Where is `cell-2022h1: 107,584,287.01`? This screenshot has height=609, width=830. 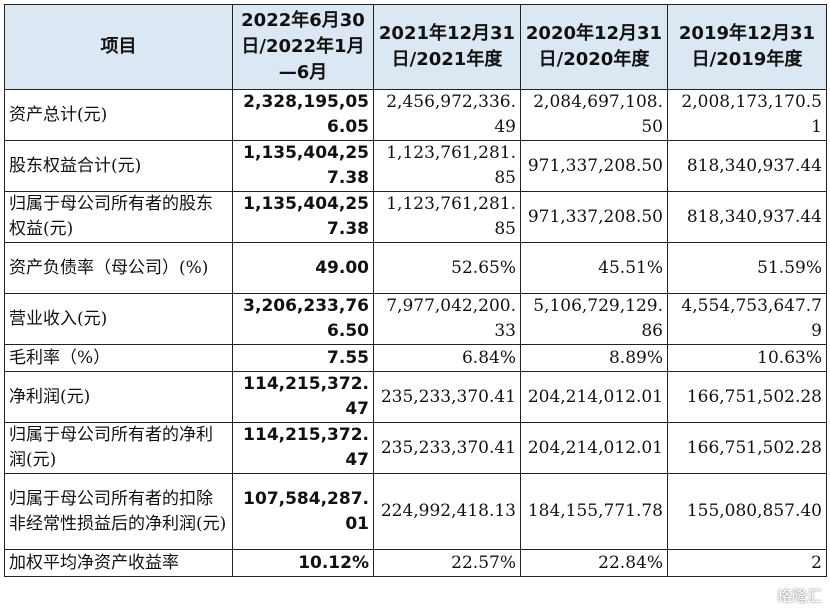 cell-2022h1: 107,584,287.01 is located at coordinates (303, 511).